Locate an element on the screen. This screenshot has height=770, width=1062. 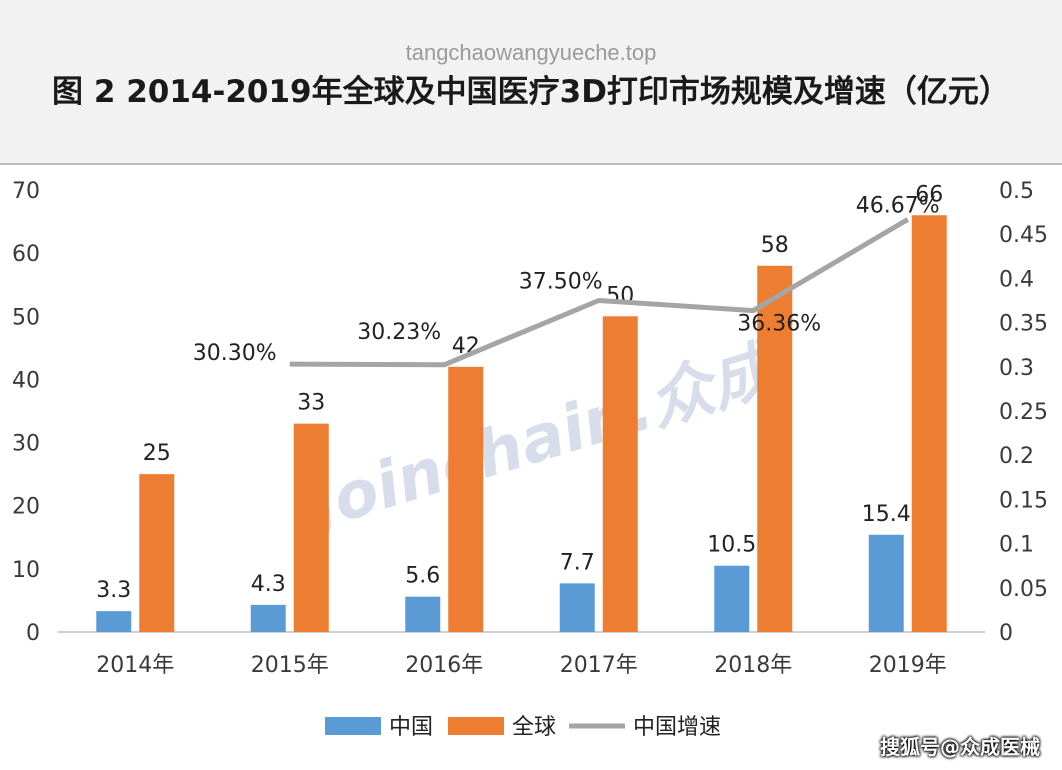
bar-china-label: 5.6 is located at coordinates (422, 576).